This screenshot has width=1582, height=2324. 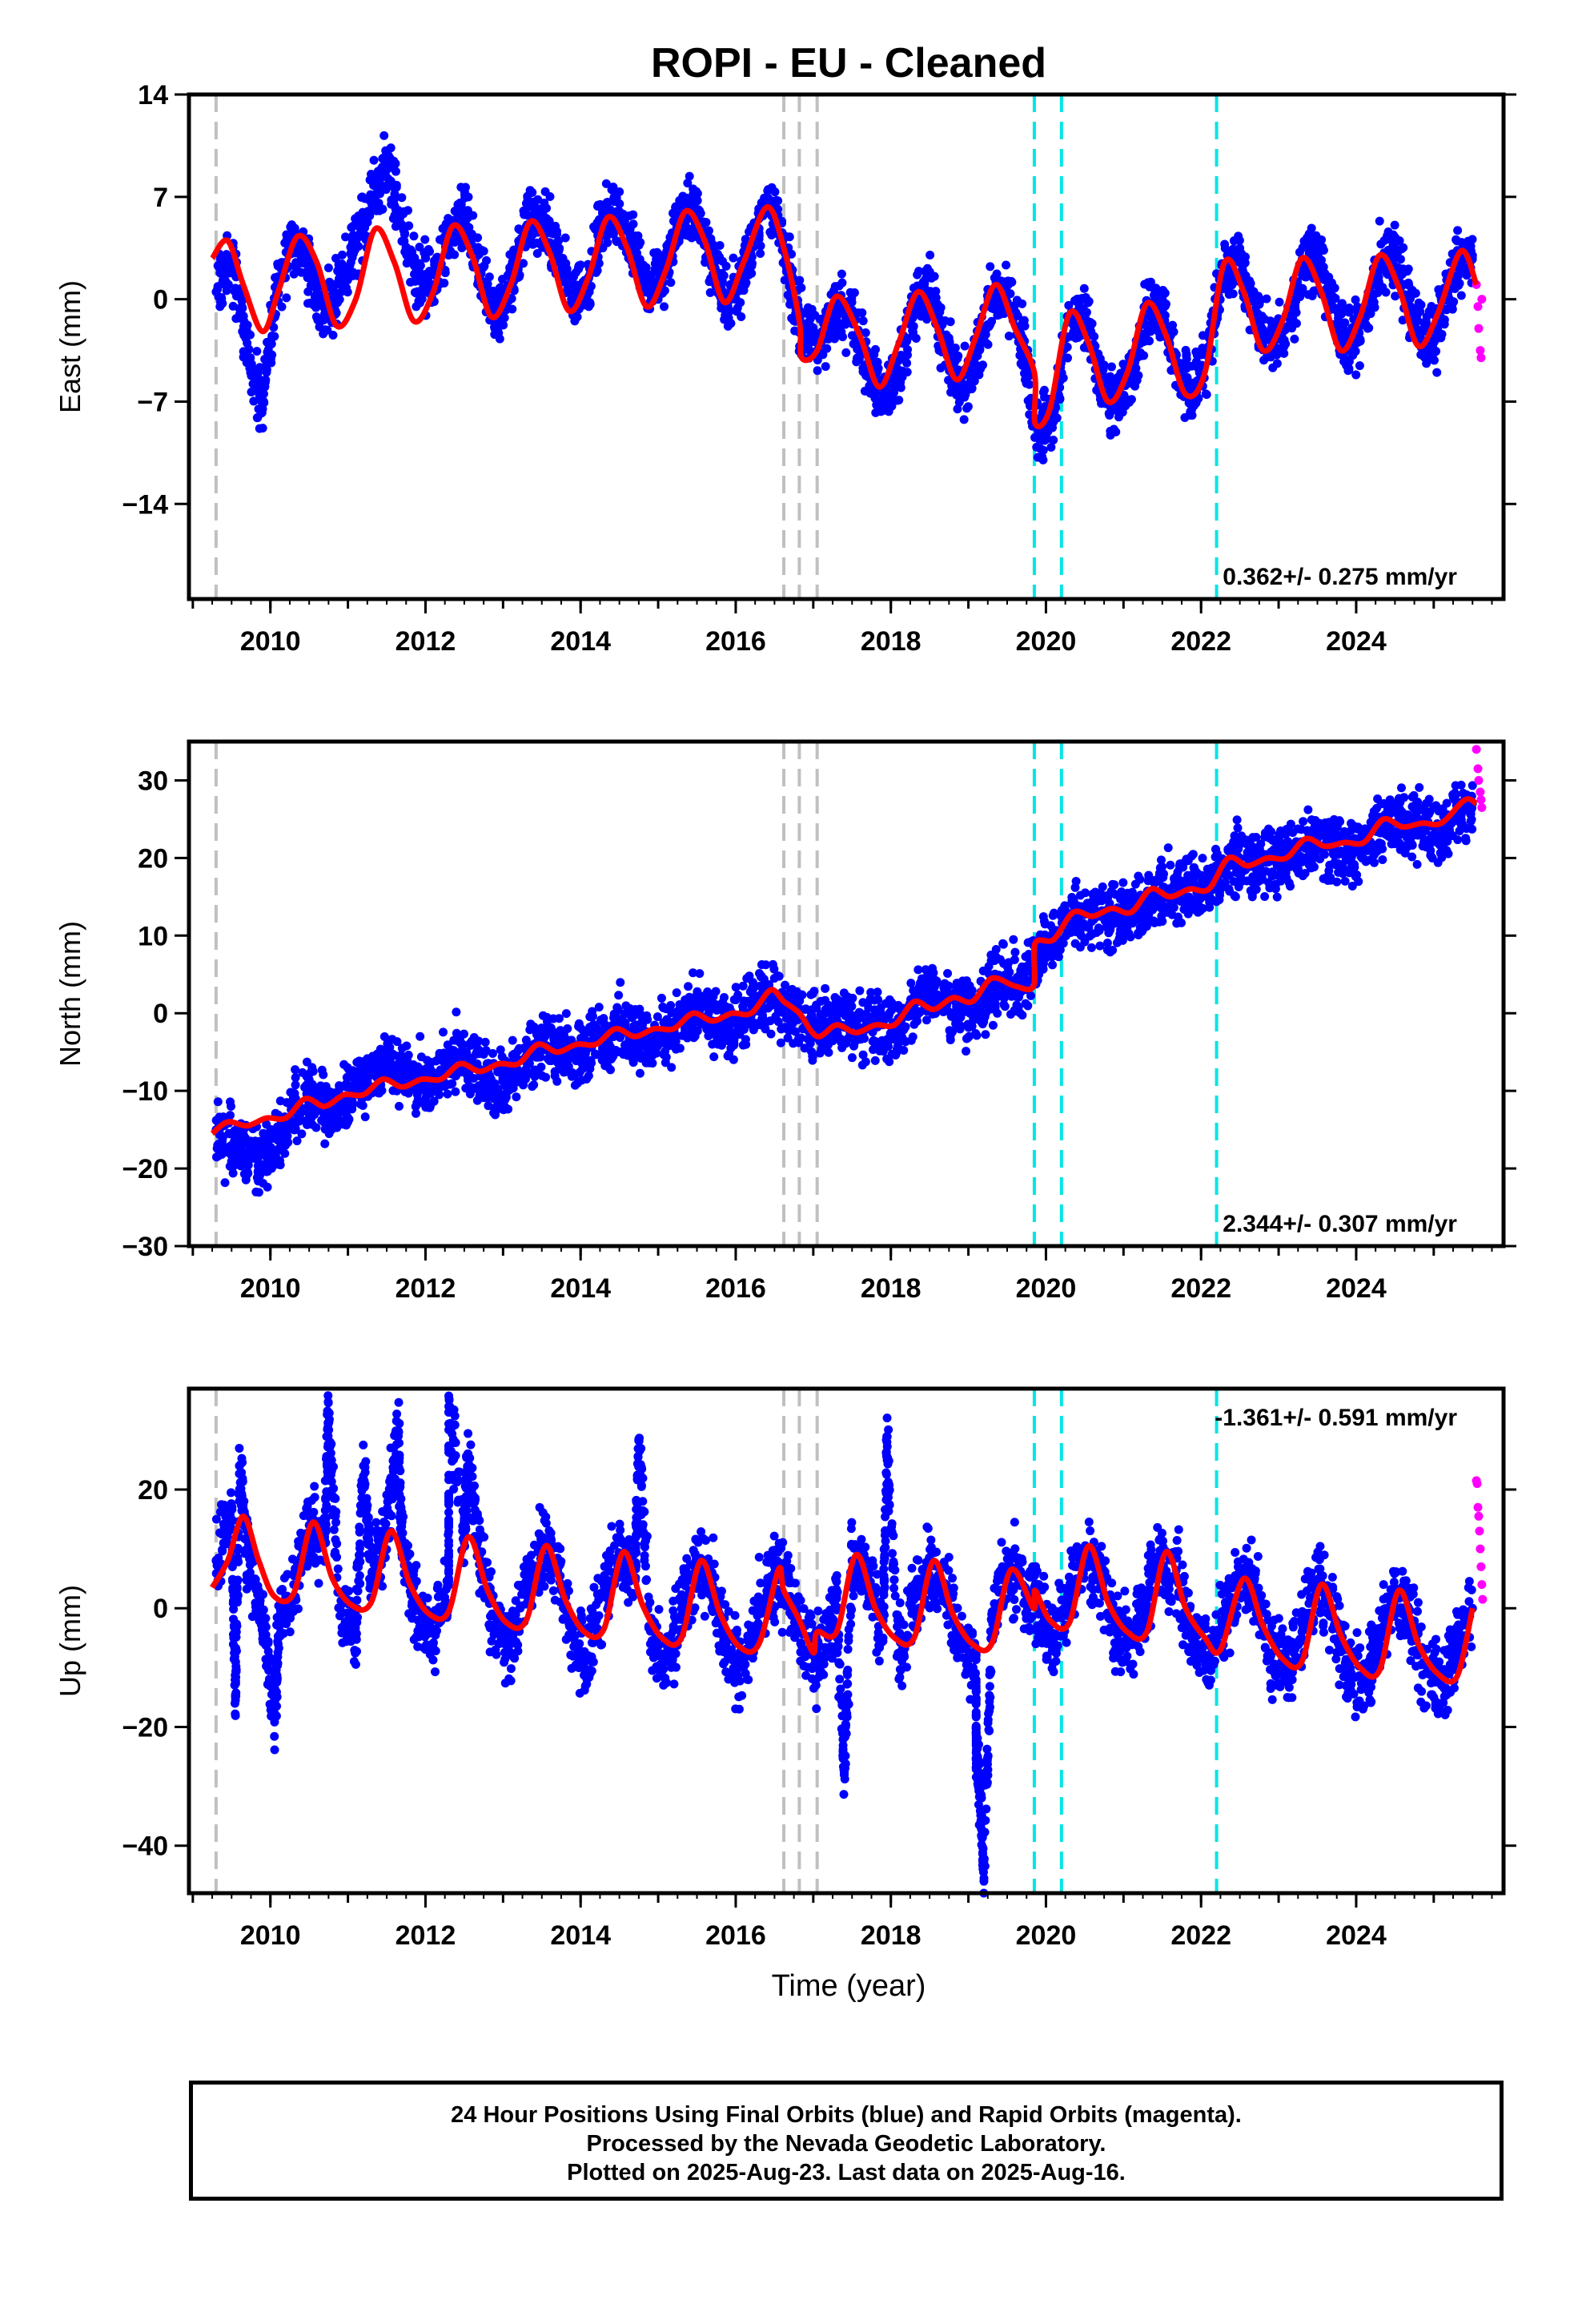 What do you see at coordinates (1479, 329) in the screenshot?
I see `rapid-orbit-point` at bounding box center [1479, 329].